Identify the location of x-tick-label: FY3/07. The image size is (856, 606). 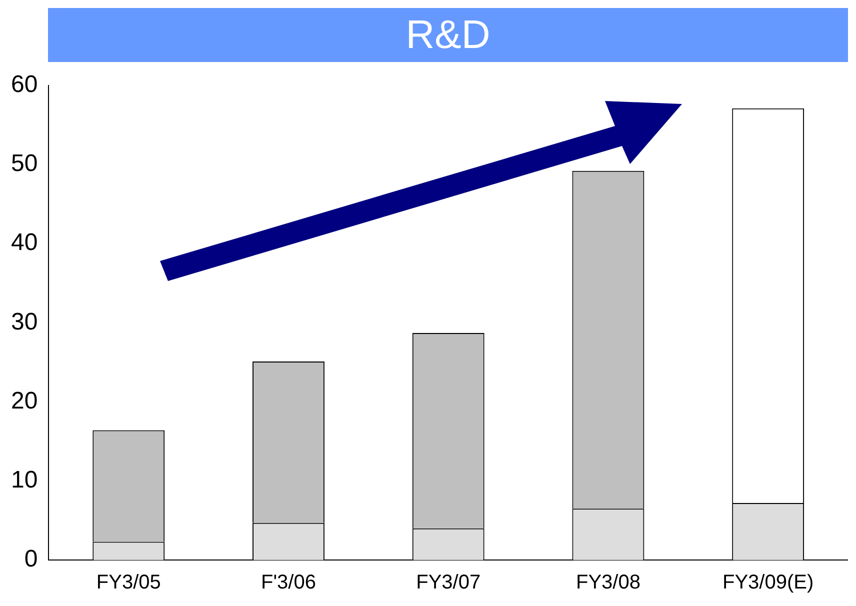
(448, 583).